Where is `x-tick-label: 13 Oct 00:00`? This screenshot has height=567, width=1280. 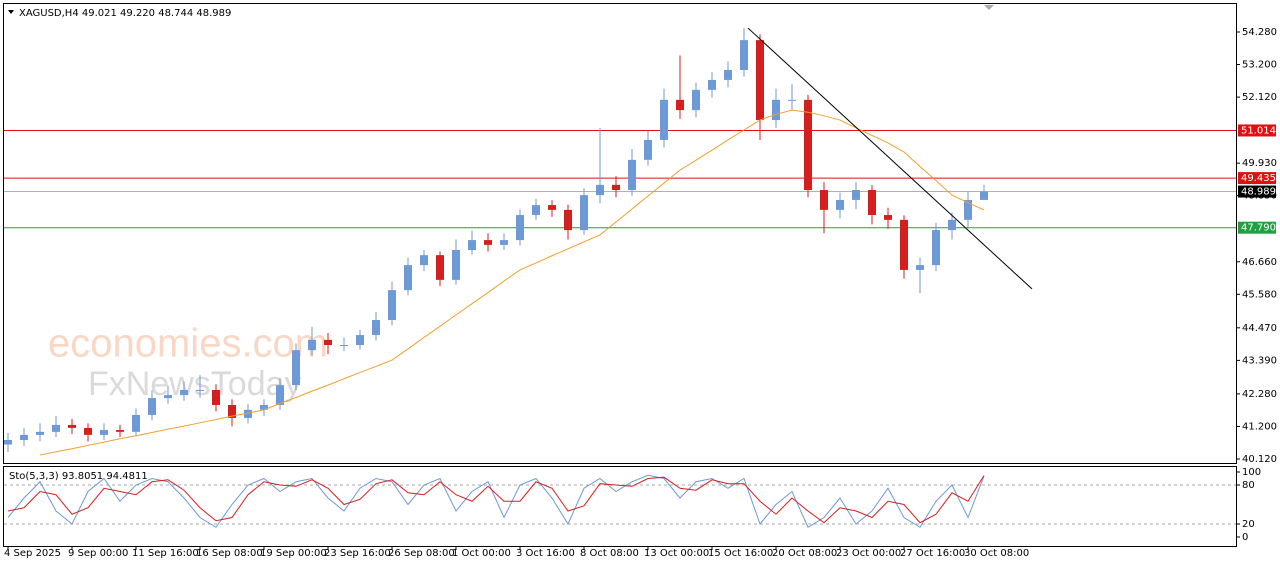 x-tick-label: 13 Oct 00:00 is located at coordinates (676, 553).